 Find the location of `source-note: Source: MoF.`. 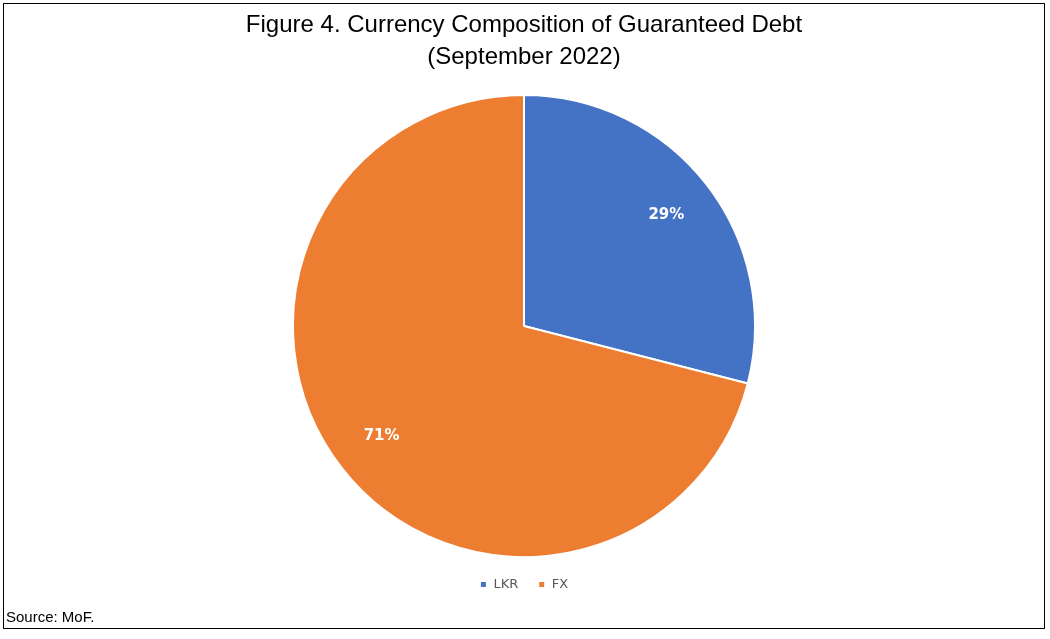

source-note: Source: MoF. is located at coordinates (50, 616).